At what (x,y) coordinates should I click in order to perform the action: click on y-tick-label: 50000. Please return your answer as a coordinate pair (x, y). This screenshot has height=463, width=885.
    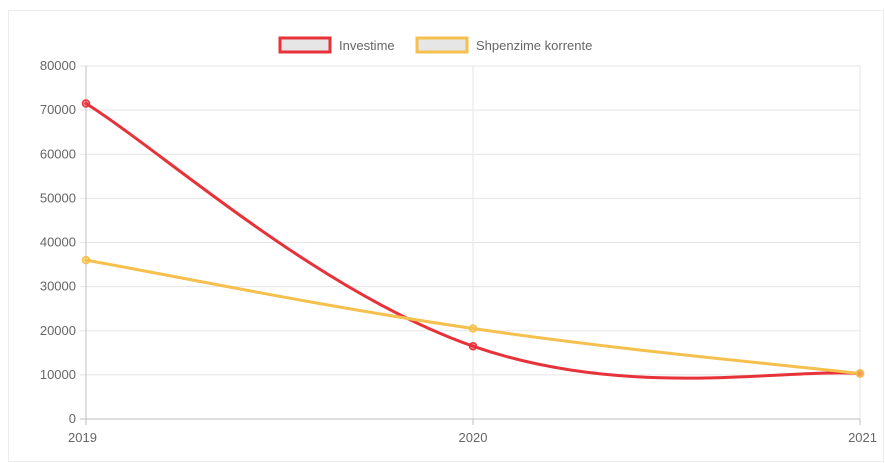
    Looking at the image, I should click on (58, 197).